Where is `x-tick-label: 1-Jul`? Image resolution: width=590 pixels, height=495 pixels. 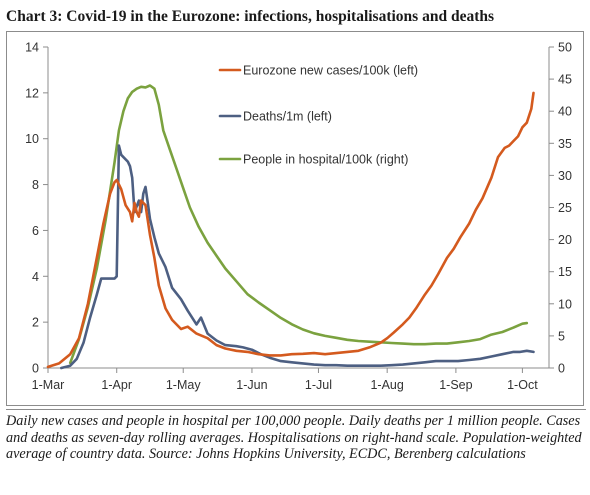
x-tick-label: 1-Jul is located at coordinates (318, 385).